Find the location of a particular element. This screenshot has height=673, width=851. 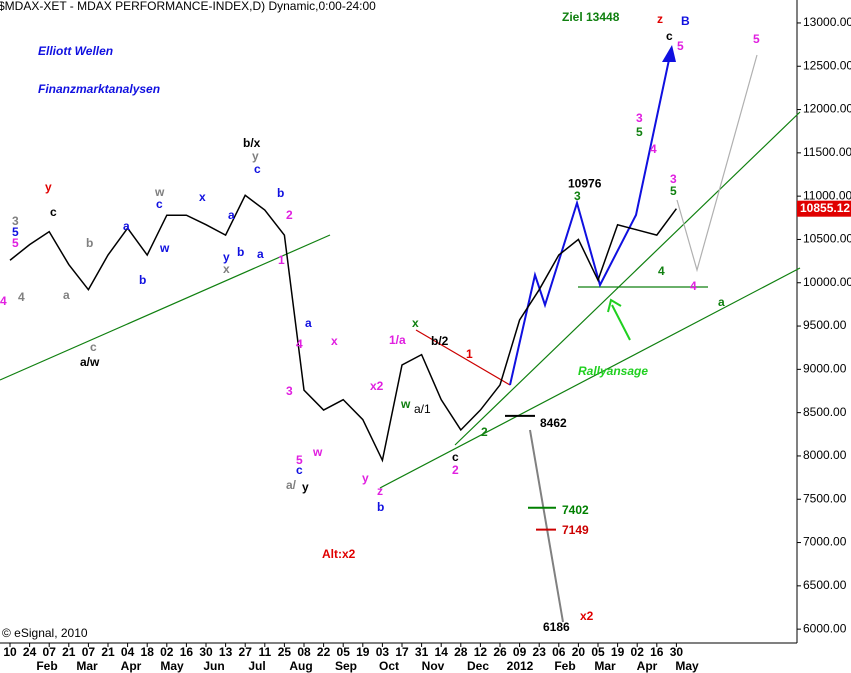

wave-label: Elliott Wellen is located at coordinates (75, 51).